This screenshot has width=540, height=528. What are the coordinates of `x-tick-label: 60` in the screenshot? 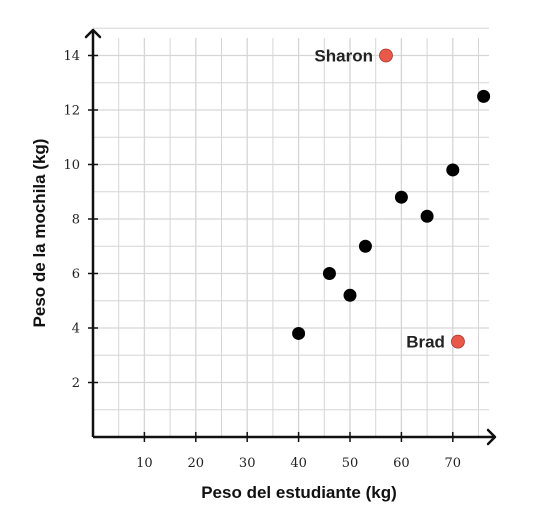 It's located at (401, 463).